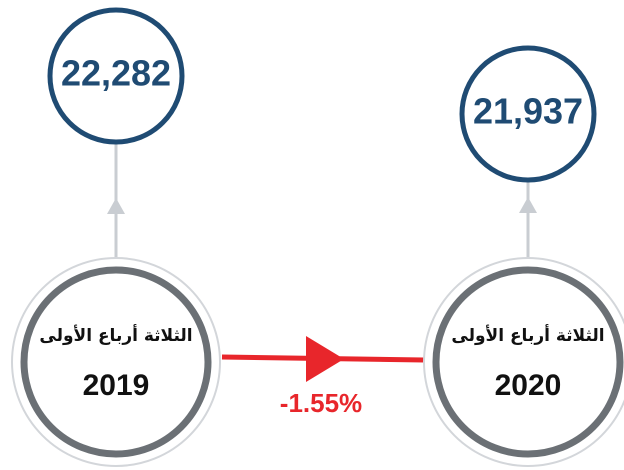 The height and width of the screenshot is (470, 624). I want to click on change-arrow, so click(325, 359).